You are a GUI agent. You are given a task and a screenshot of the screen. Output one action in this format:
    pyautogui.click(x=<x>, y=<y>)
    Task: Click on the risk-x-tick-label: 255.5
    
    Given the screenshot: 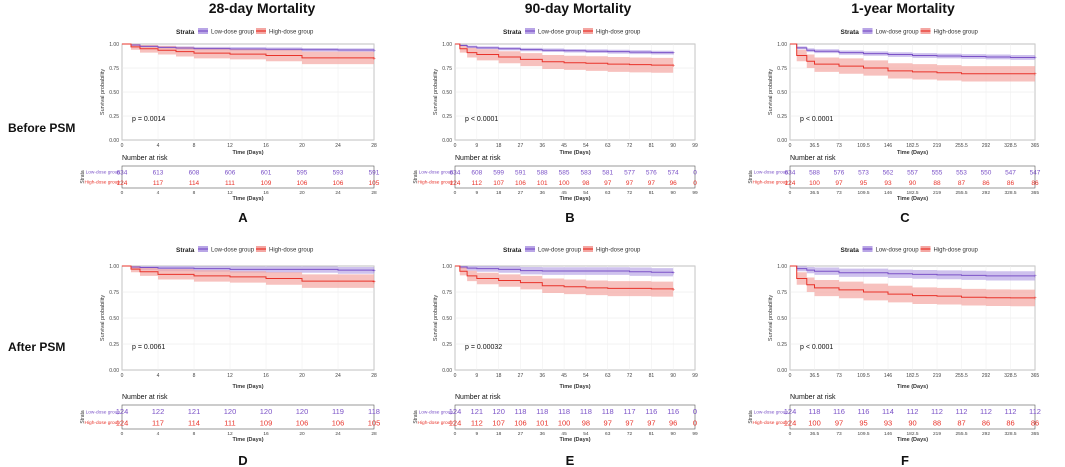 What is the action you would take?
    pyautogui.click(x=961, y=434)
    